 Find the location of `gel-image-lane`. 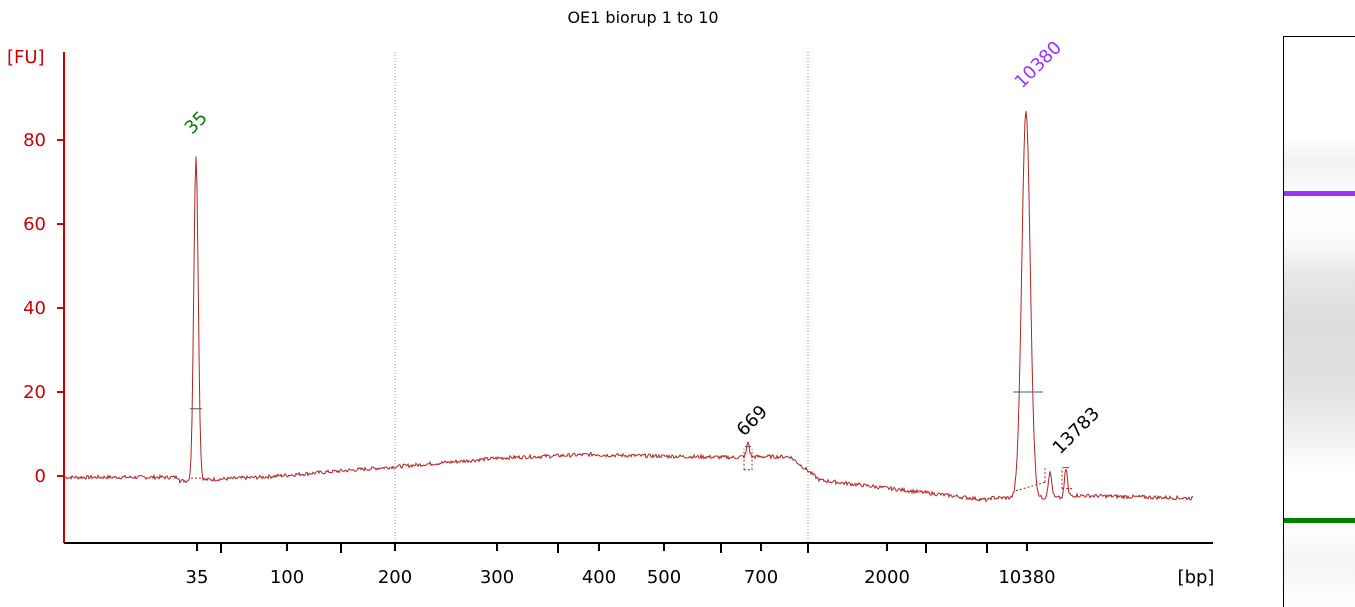

gel-image-lane is located at coordinates (1319, 321).